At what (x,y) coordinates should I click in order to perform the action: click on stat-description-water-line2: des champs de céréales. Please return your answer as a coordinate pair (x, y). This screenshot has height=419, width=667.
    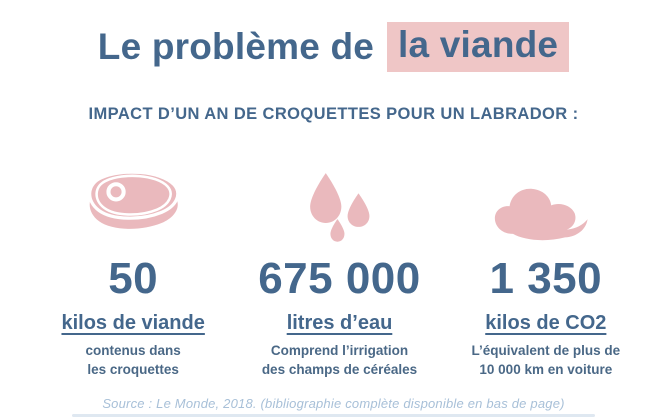
    Looking at the image, I should click on (339, 370).